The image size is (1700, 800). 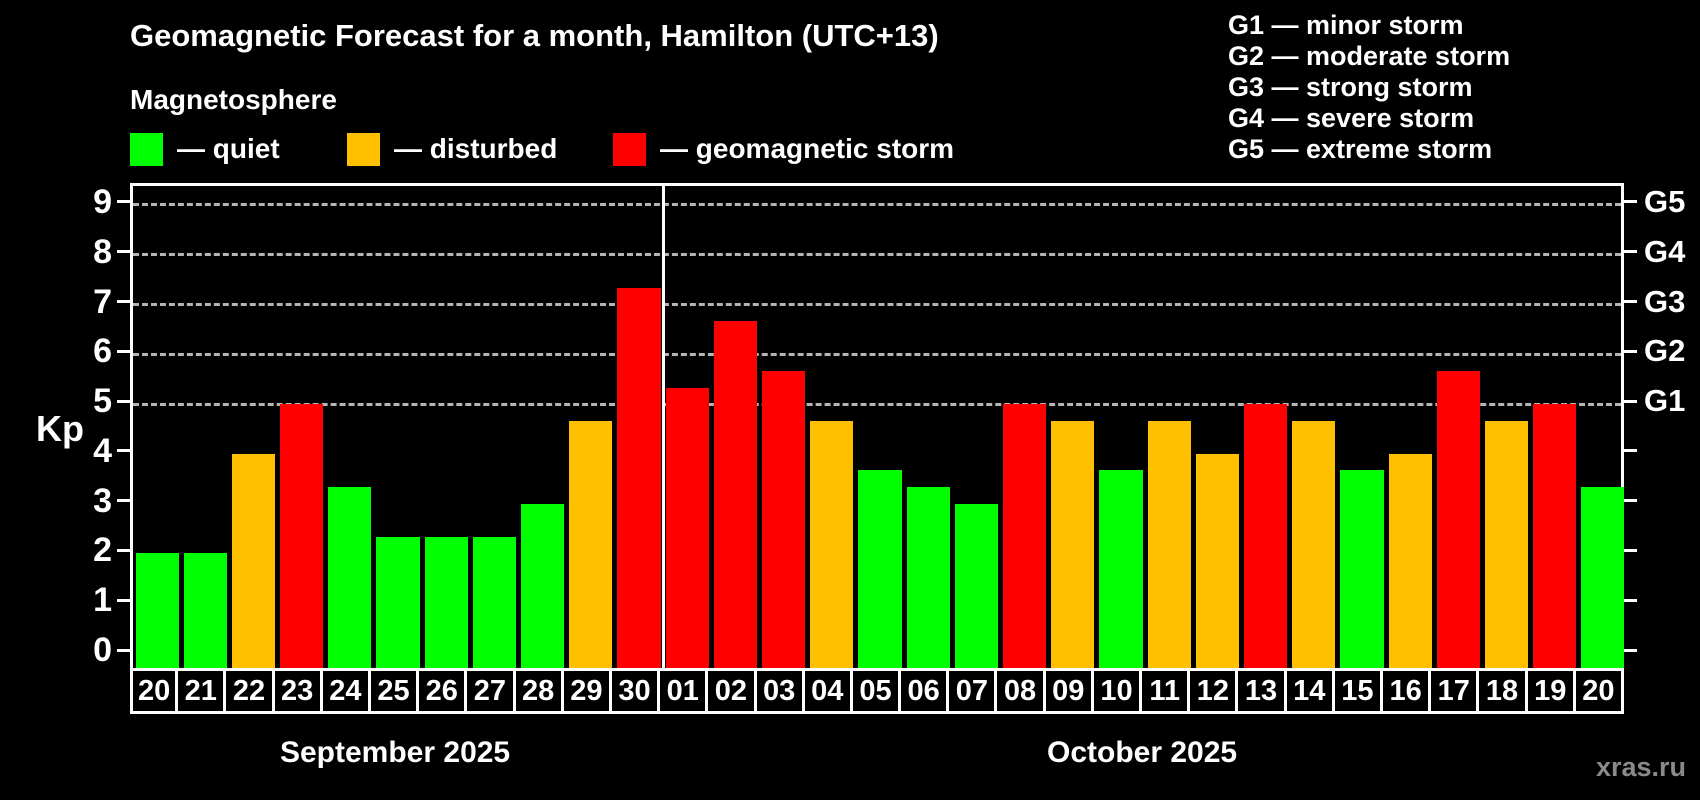 I want to click on disturbed-swatch-icon, so click(x=363, y=149).